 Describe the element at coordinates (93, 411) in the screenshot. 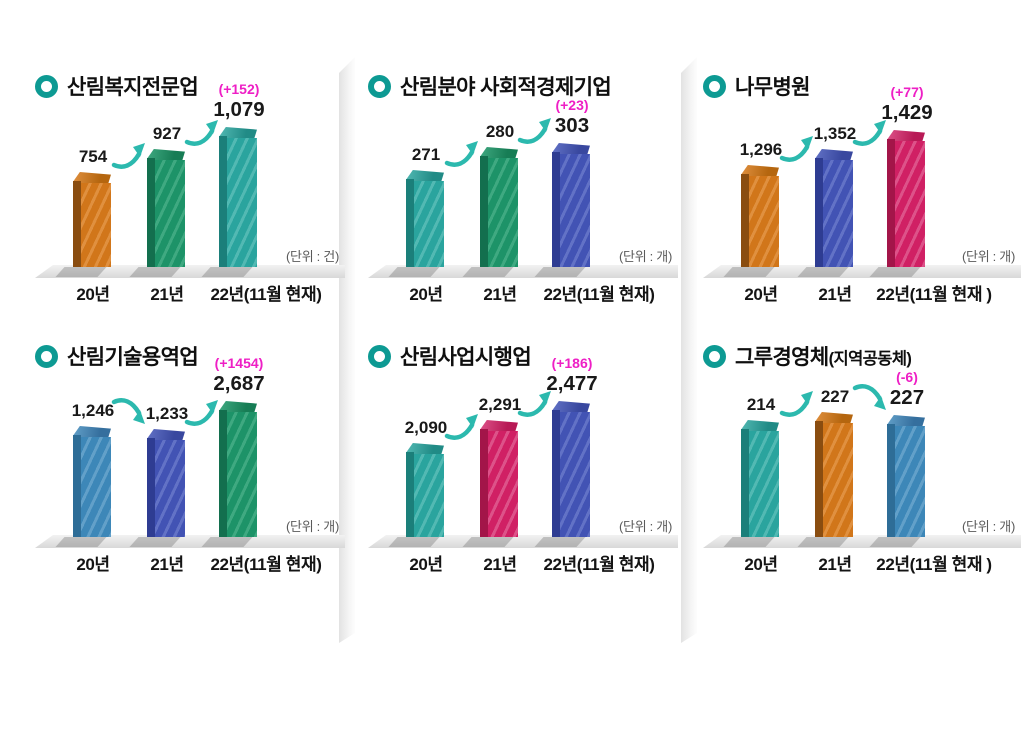

I see `value-label: 1,246` at that location.